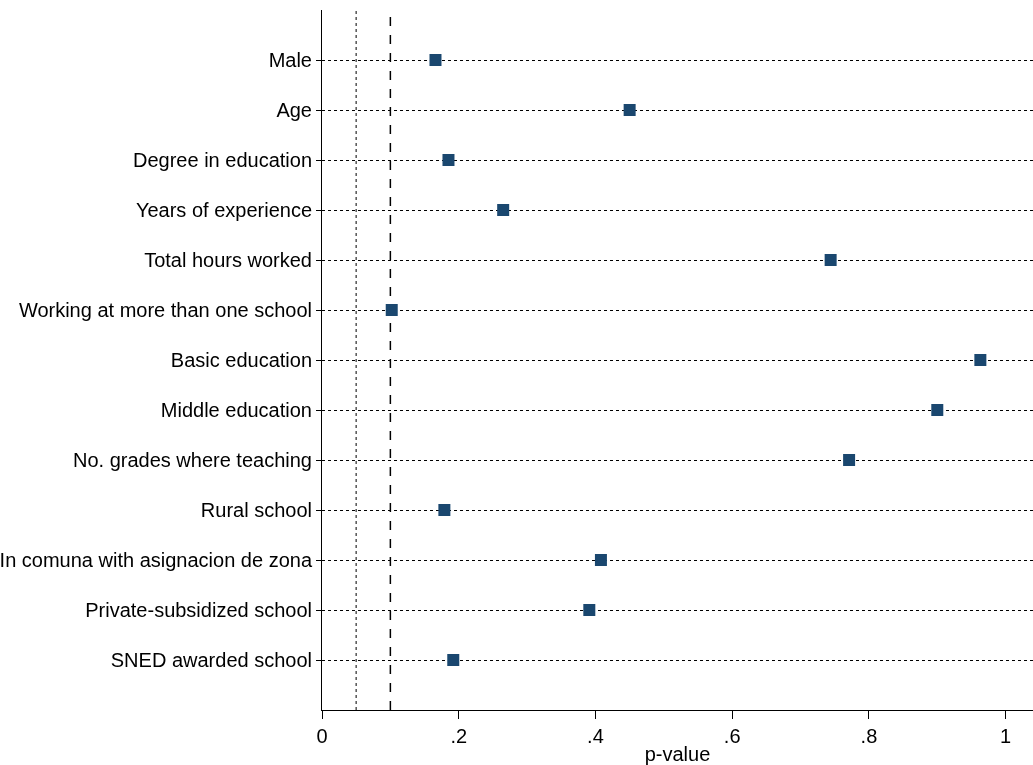  What do you see at coordinates (256, 510) in the screenshot?
I see `y-tick-label: Rural school` at bounding box center [256, 510].